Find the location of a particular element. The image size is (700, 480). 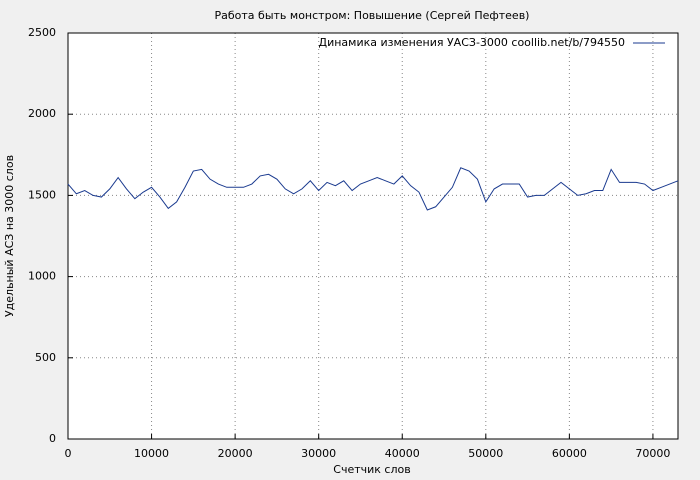

x-tick-label: 0 is located at coordinates (68, 453).